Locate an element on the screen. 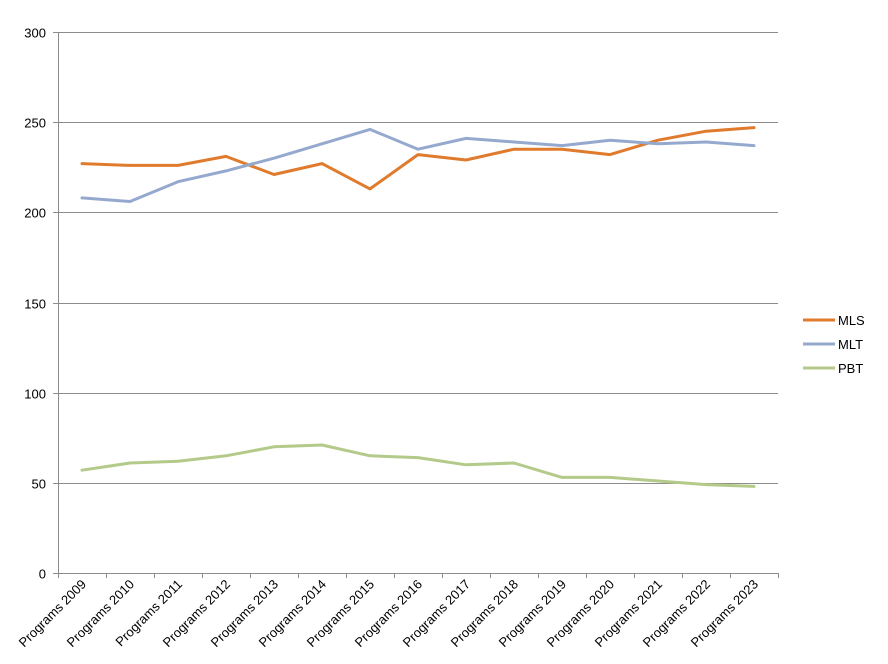 The width and height of the screenshot is (888, 664). legend-label-mls: MLS is located at coordinates (851, 320).